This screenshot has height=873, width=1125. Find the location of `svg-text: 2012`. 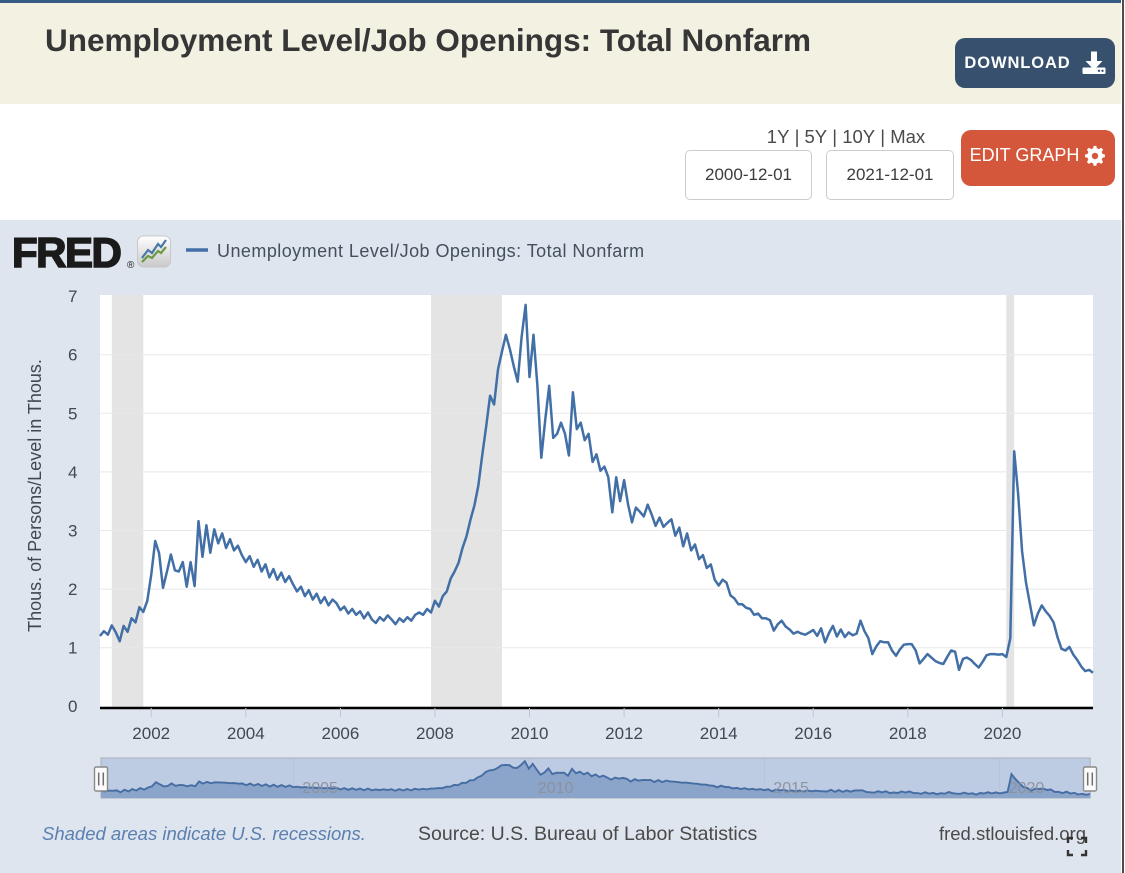

svg-text: 2012 is located at coordinates (624, 733).